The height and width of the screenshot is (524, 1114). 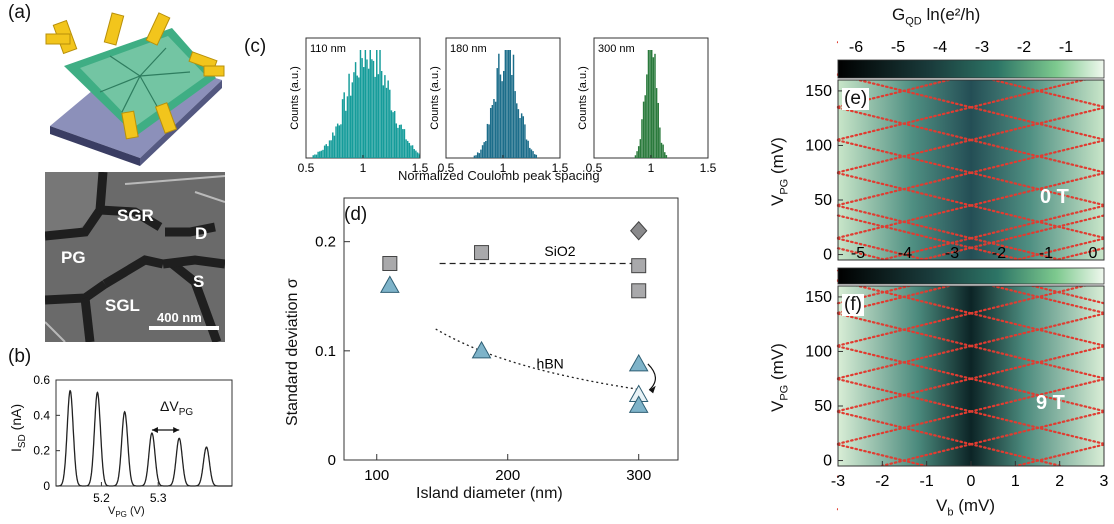 What do you see at coordinates (652, 389) in the screenshot?
I see `shift-arrowhead` at bounding box center [652, 389].